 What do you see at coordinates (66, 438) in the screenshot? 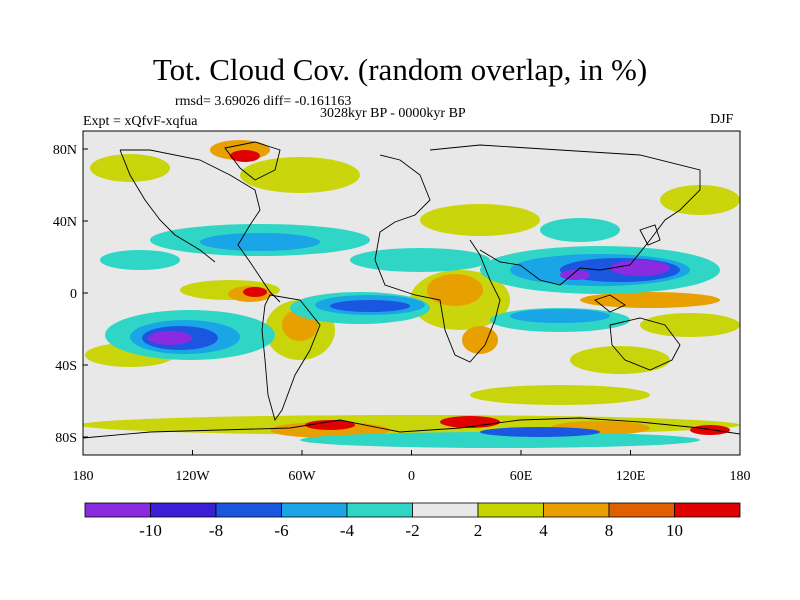
I see `y-tick-label: 80S` at bounding box center [66, 438].